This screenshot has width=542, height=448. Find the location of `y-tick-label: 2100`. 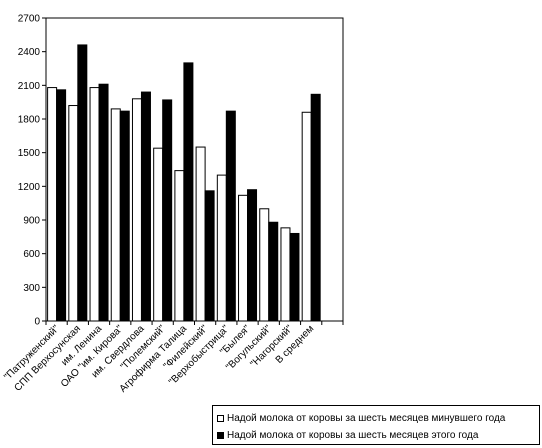

y-tick-label: 2100 is located at coordinates (29, 86).